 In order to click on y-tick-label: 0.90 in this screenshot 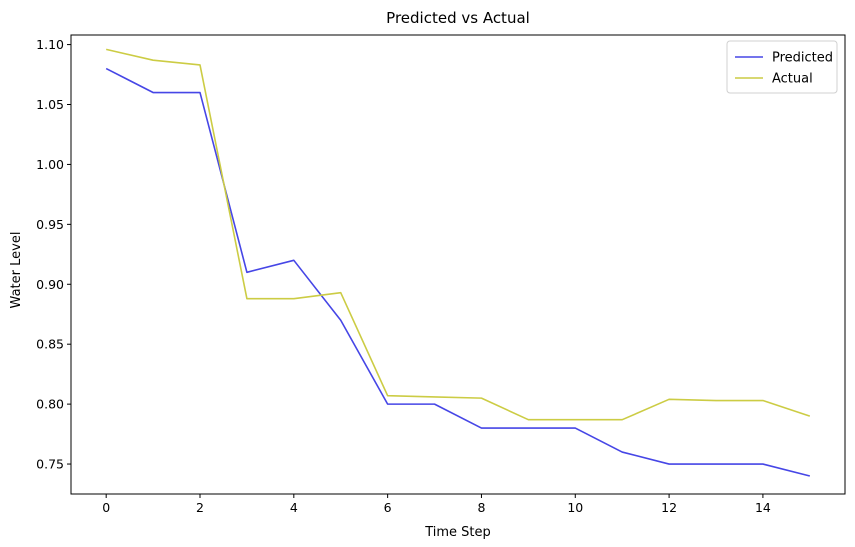, I will do `click(50, 284)`.